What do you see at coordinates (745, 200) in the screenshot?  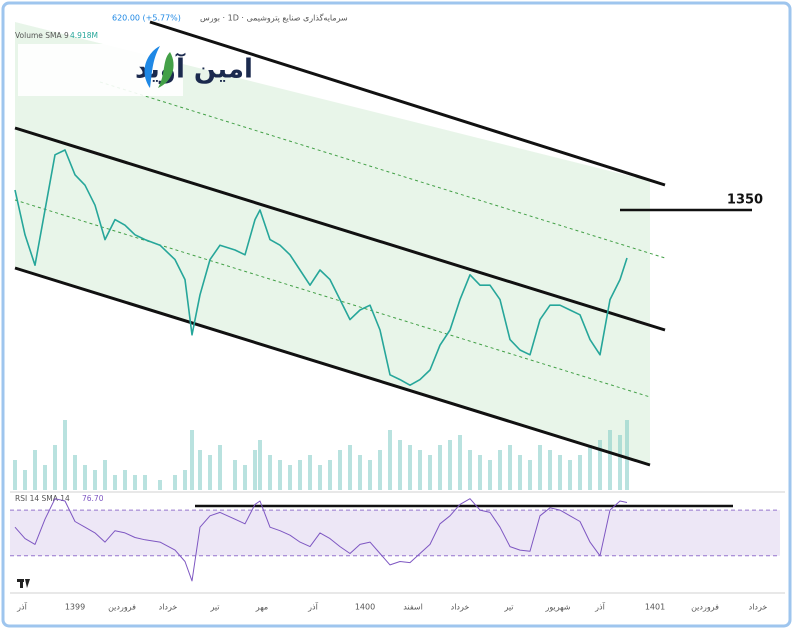 I see `level-label: 1350` at bounding box center [745, 200].